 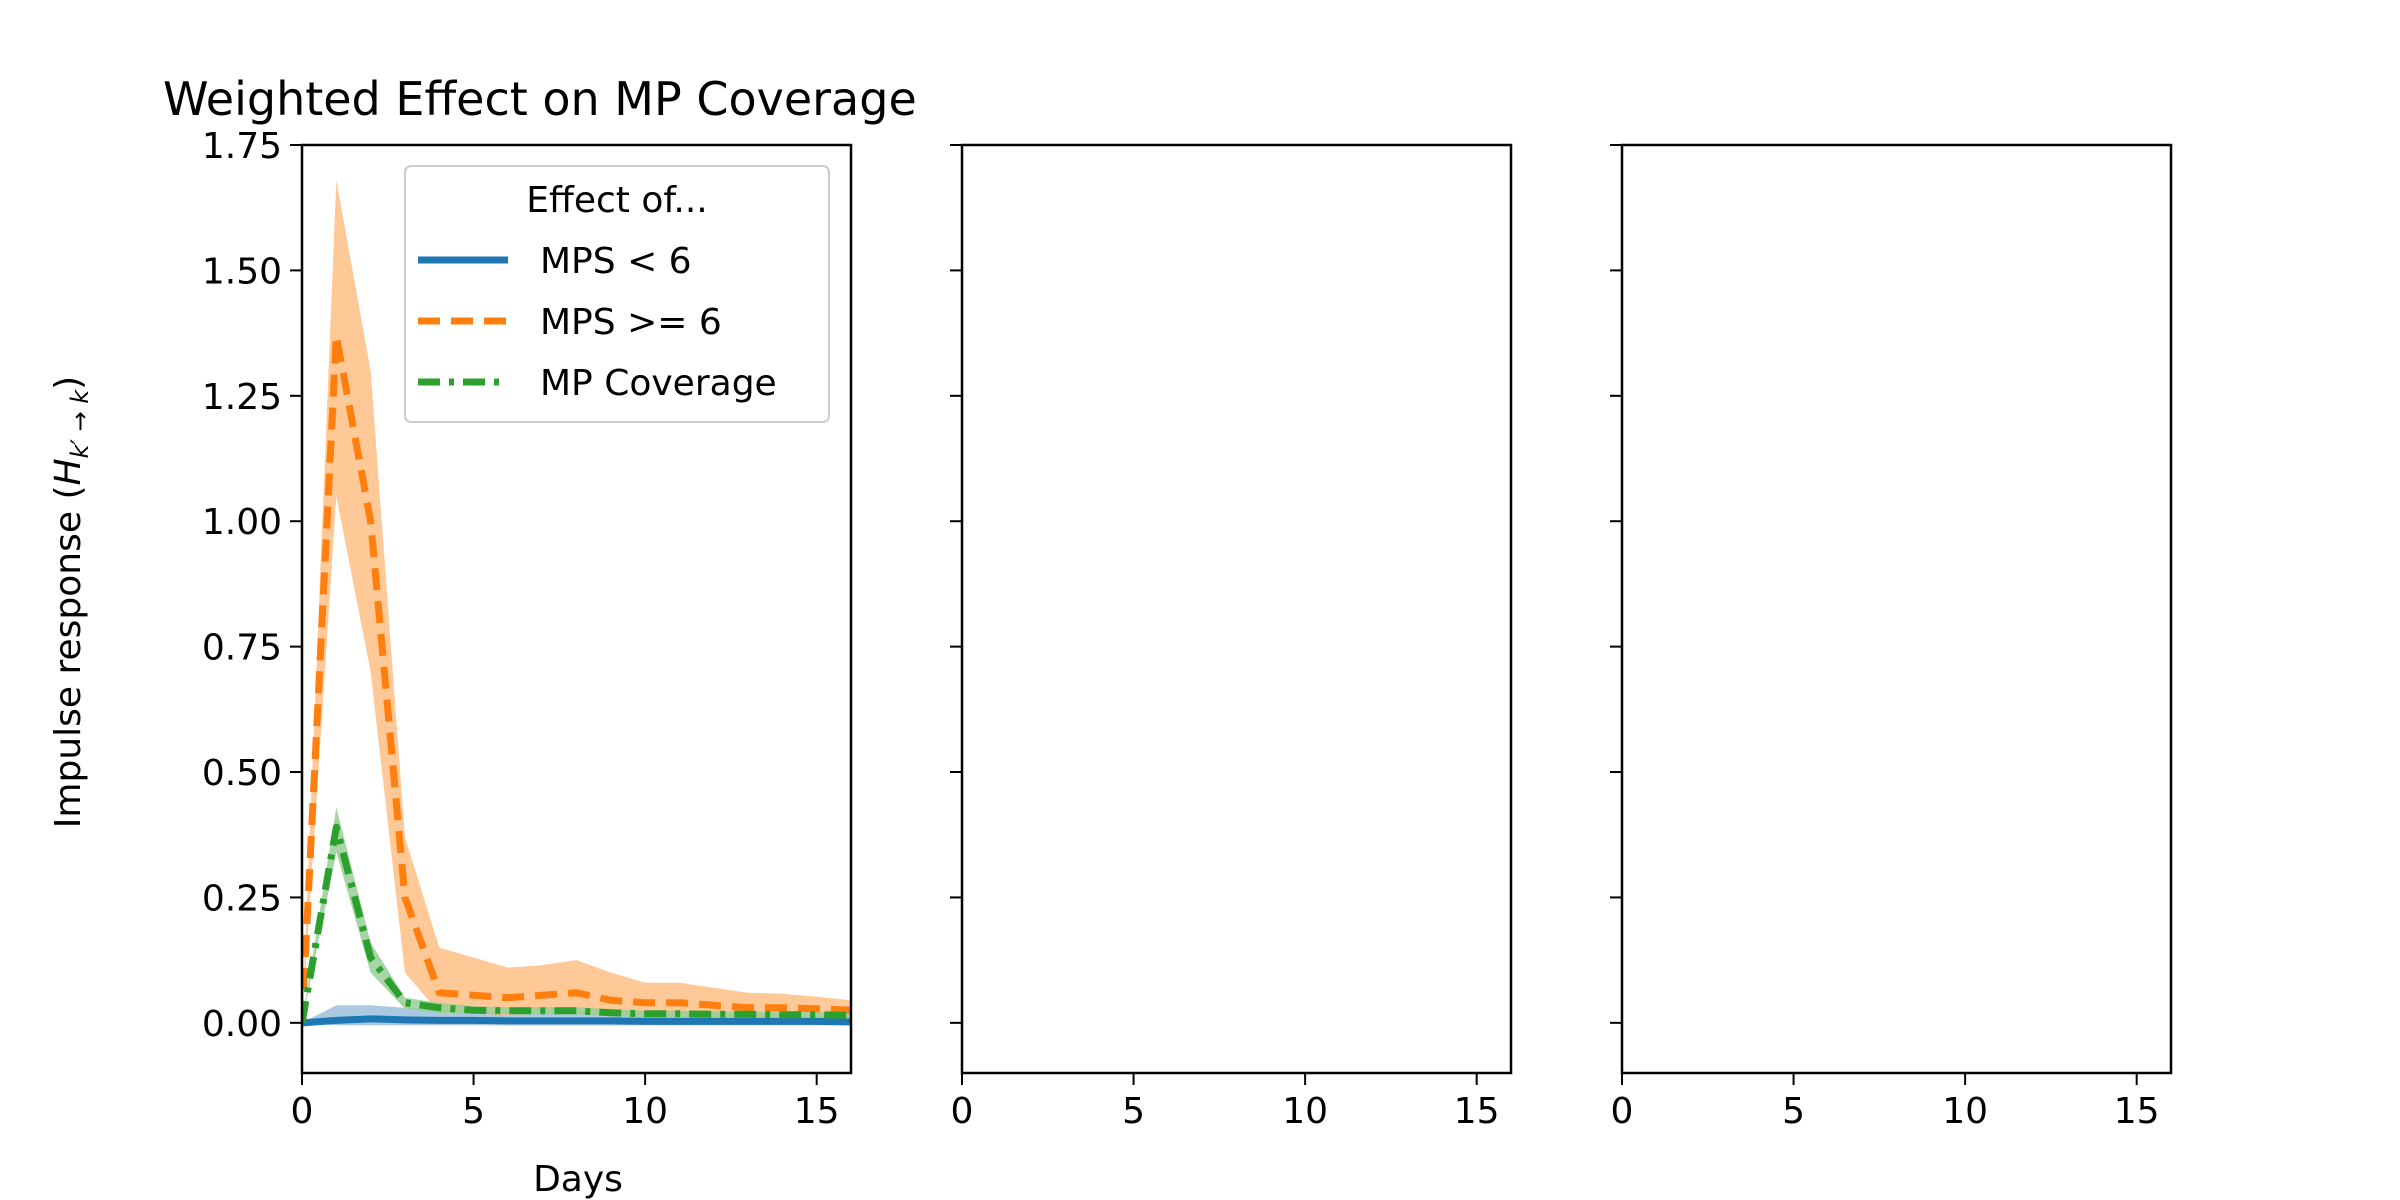 I want to click on y-tick-label: 1.25, so click(x=242, y=397).